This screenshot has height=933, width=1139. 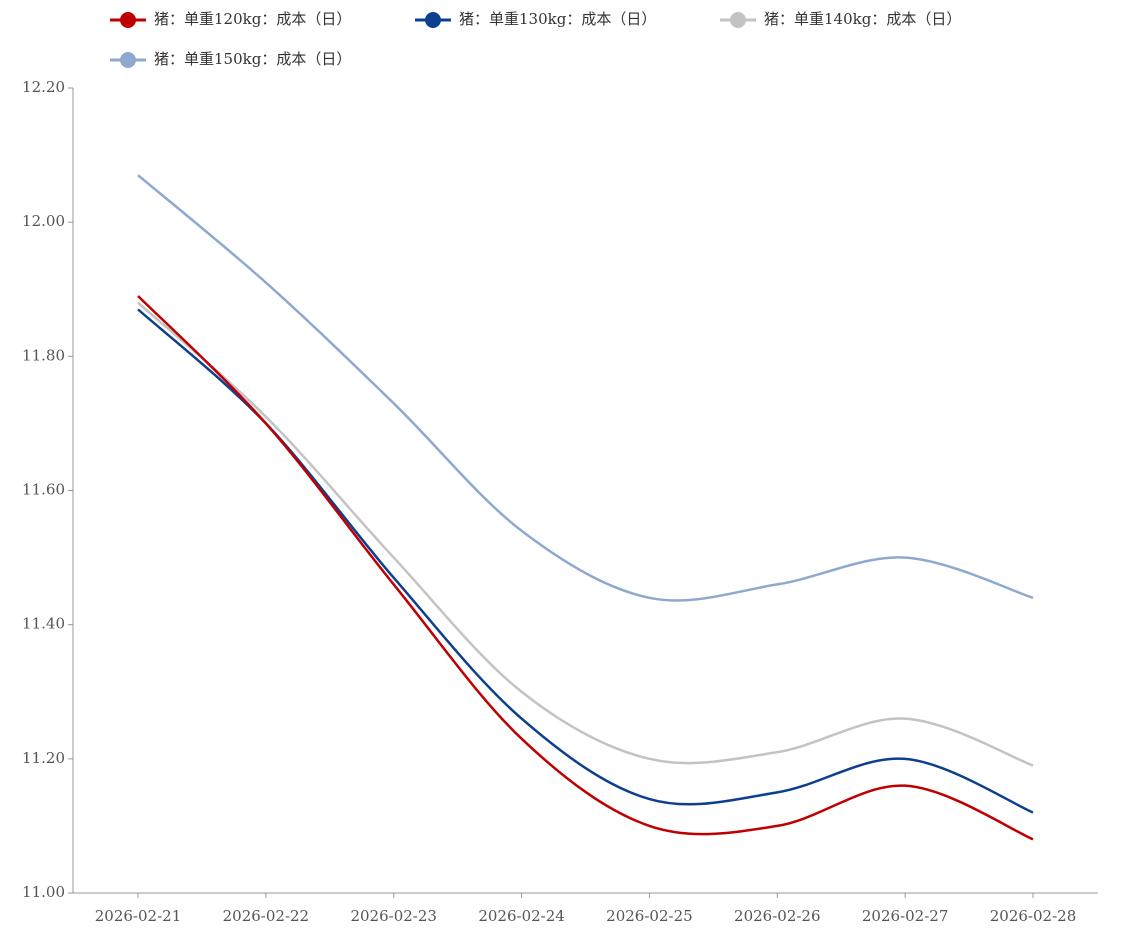 What do you see at coordinates (862, 19) in the screenshot?
I see `legend-text: 猪：单重140kg：成本（日）` at bounding box center [862, 19].